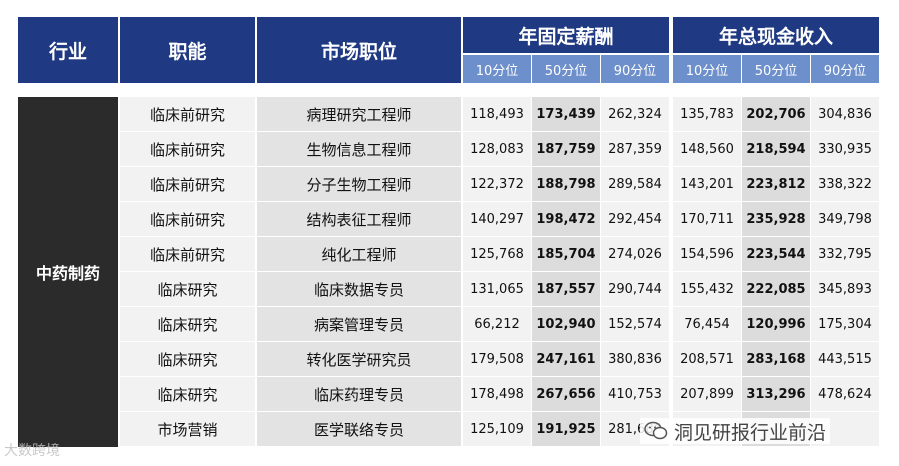 The width and height of the screenshot is (899, 466). I want to click on row-fixed-p10: 128,083, so click(497, 149).